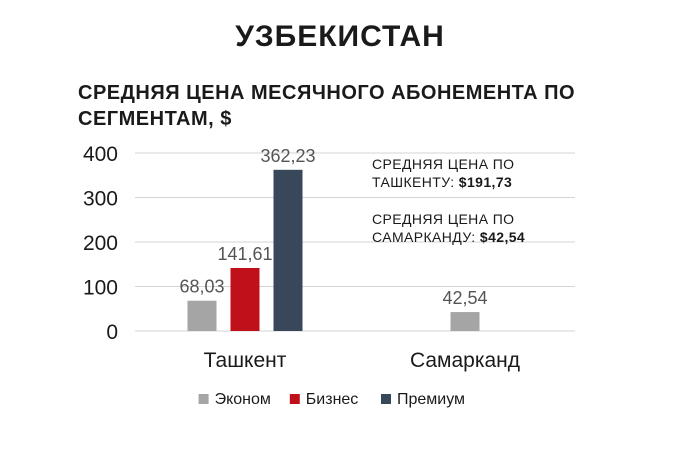 This screenshot has height=453, width=680. Describe the element at coordinates (287, 156) in the screenshot. I see `data-label: 362,23` at that location.